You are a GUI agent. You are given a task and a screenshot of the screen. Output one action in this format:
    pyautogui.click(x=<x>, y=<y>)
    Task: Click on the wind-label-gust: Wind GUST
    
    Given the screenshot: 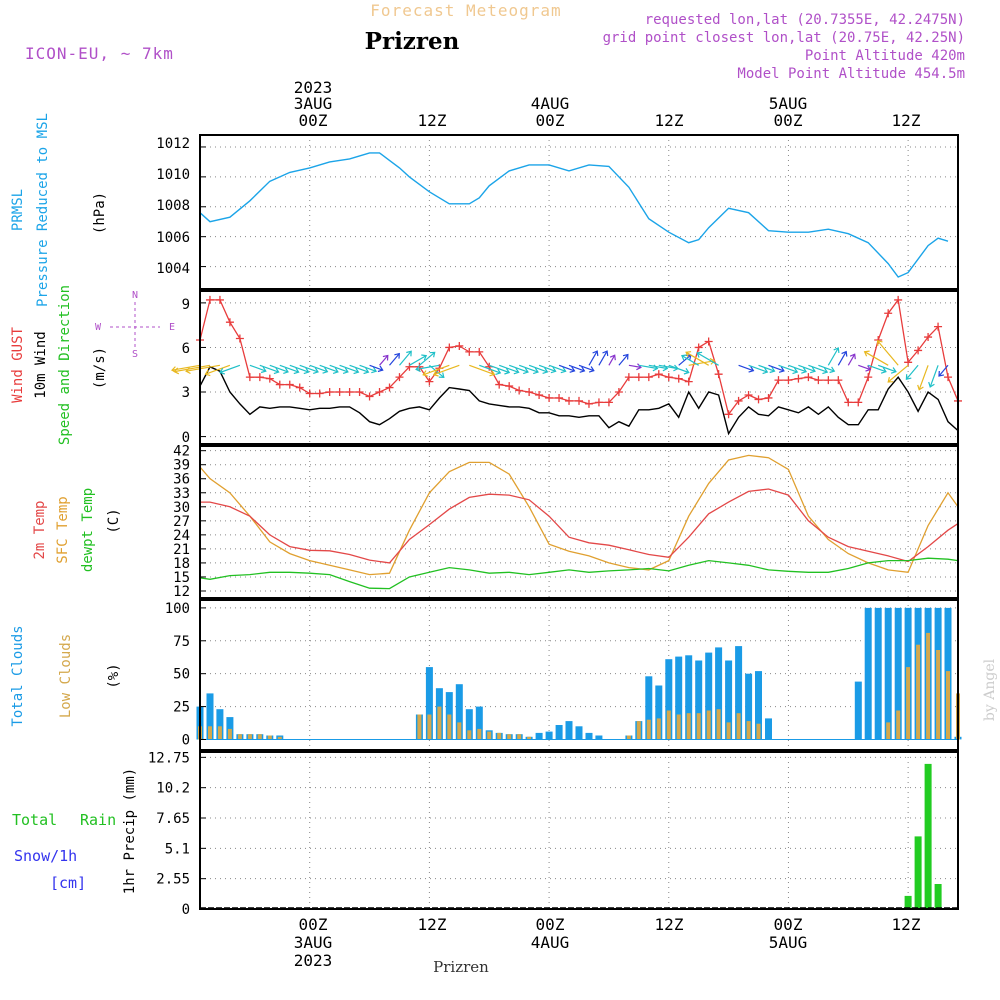 What is the action you would take?
    pyautogui.click(x=18, y=365)
    